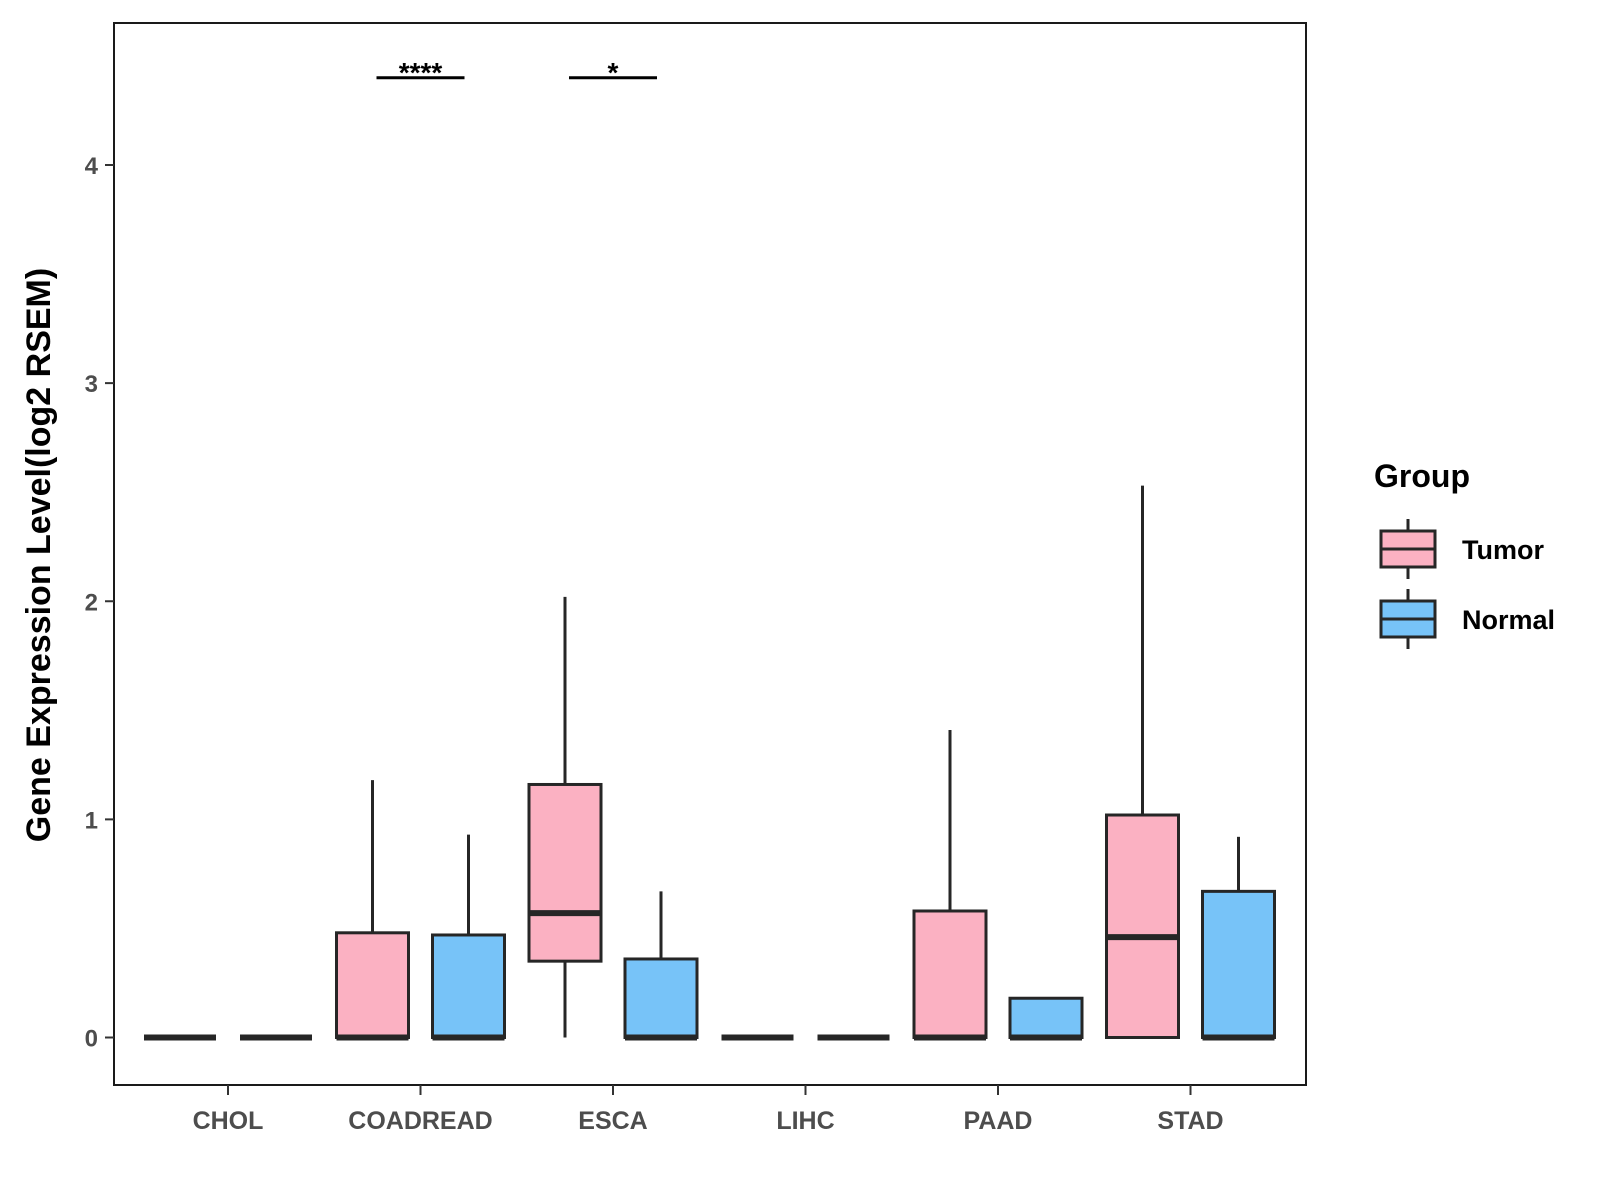 This screenshot has width=1600, height=1200. What do you see at coordinates (708, 1110) in the screenshot?
I see `x-axis: CHOL COADREAD ESCA LIHC PAAD STAD` at bounding box center [708, 1110].